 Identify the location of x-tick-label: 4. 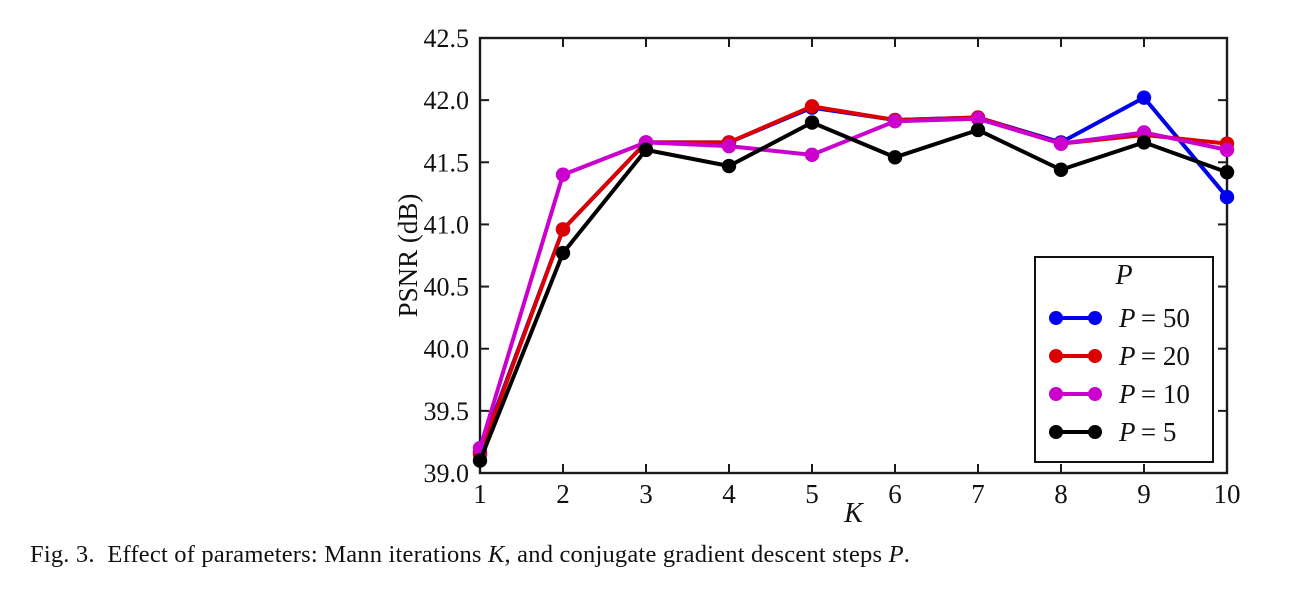
(729, 494).